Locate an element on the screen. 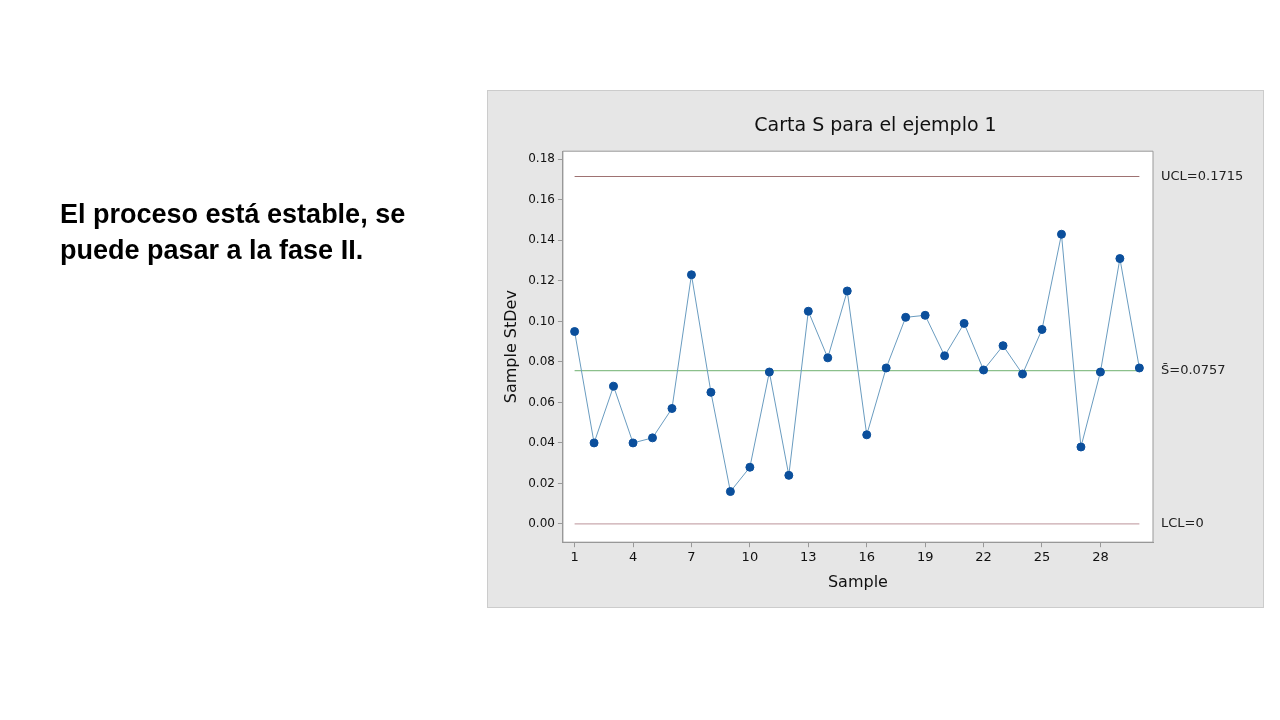  x-tick-label: 28 is located at coordinates (1100, 557).